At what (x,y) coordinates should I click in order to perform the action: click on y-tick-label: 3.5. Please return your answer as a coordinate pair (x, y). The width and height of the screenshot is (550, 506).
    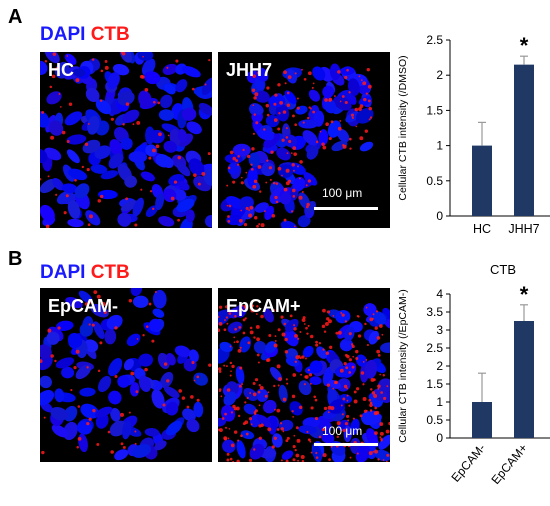
    Looking at the image, I should click on (434, 312).